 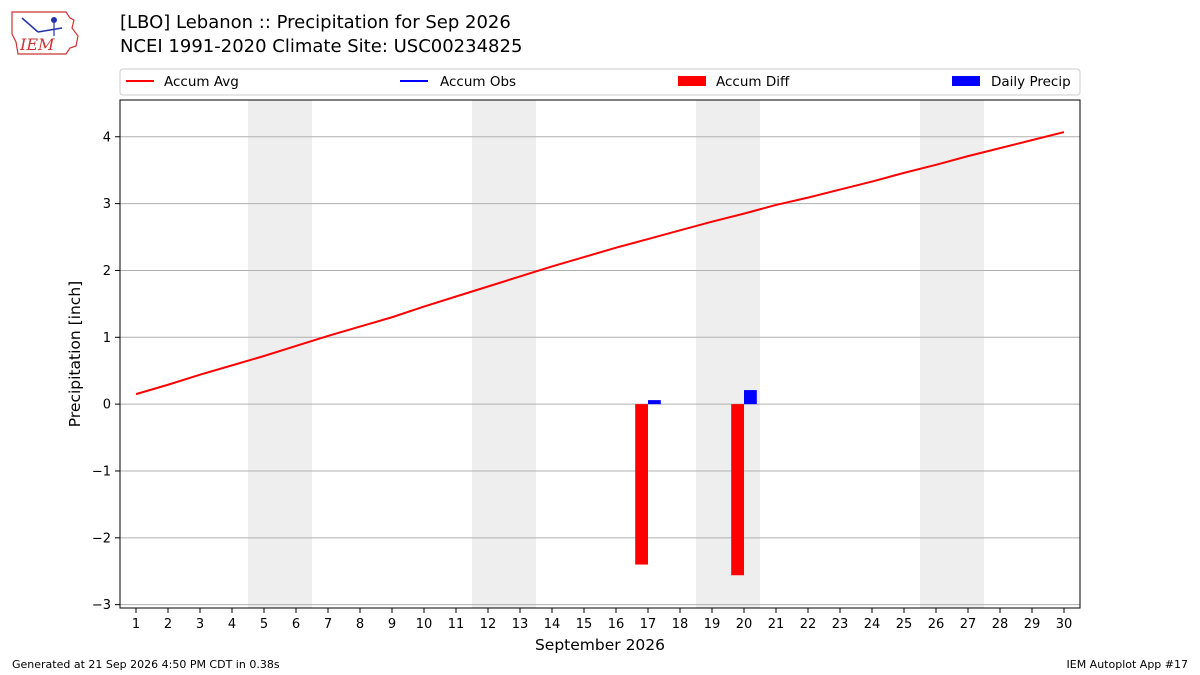 I want to click on y-tick-label: 4, so click(x=107, y=137).